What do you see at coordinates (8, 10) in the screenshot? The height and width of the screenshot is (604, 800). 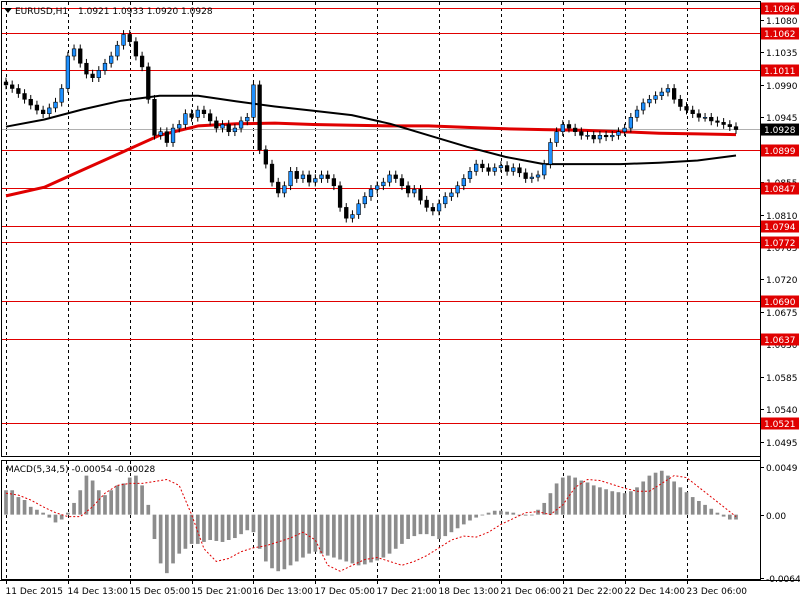 I see `symbol-dropdown-icon` at bounding box center [8, 10].